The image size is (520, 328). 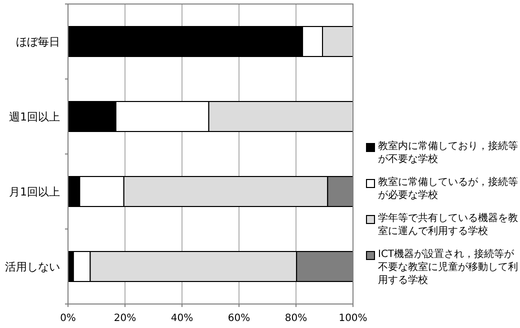 What do you see at coordinates (448, 267) in the screenshot?
I see `legend-label: ICT機器が設置され，接続等が不要な教室に児童が移動して利用する学校` at bounding box center [448, 267].